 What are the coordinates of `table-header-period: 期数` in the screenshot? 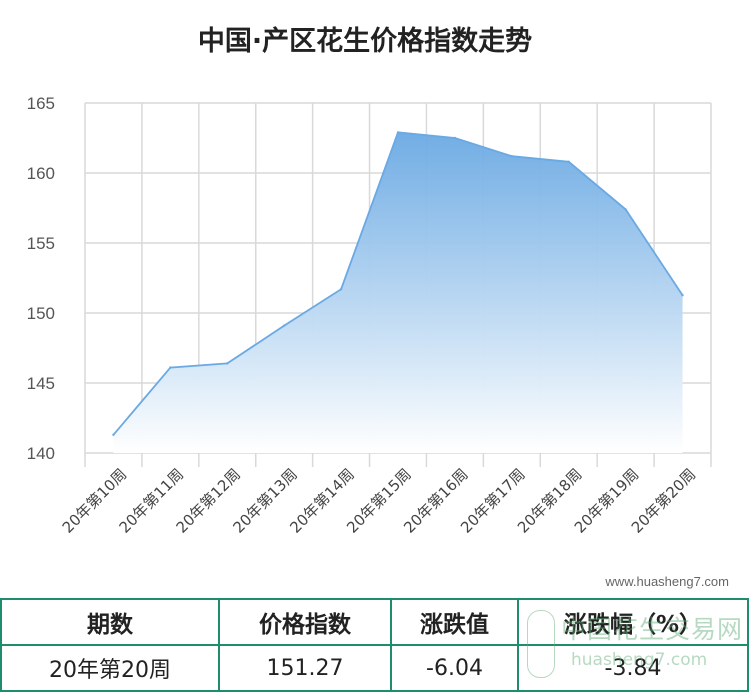 It's located at (110, 622).